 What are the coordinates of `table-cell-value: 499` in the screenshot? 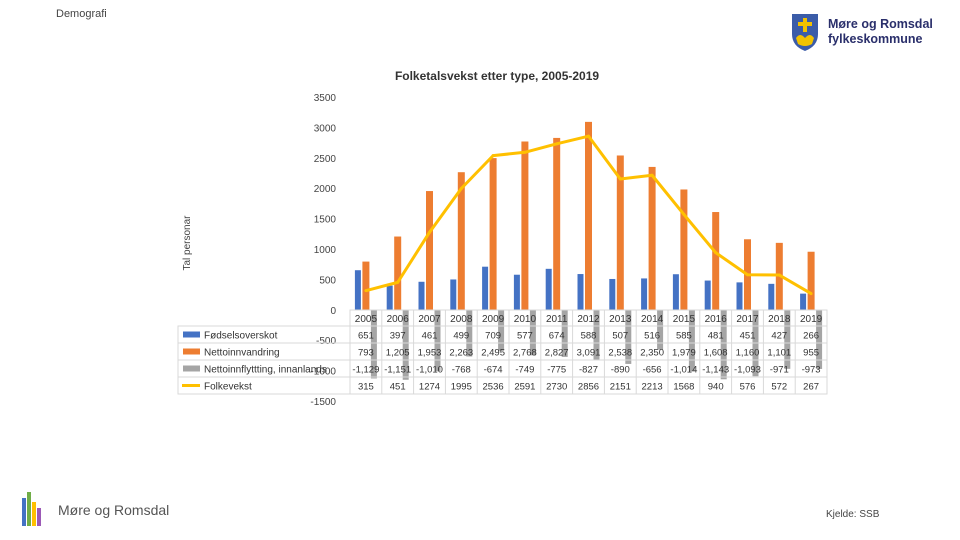 It's located at (461, 336).